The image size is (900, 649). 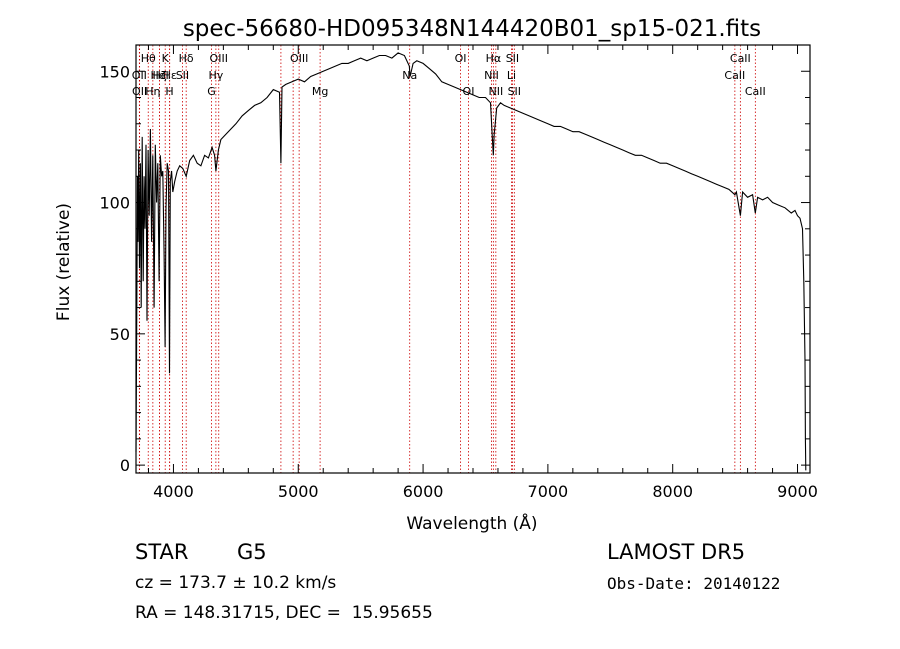 I want to click on y-tick-label: 0, so click(x=125, y=465).